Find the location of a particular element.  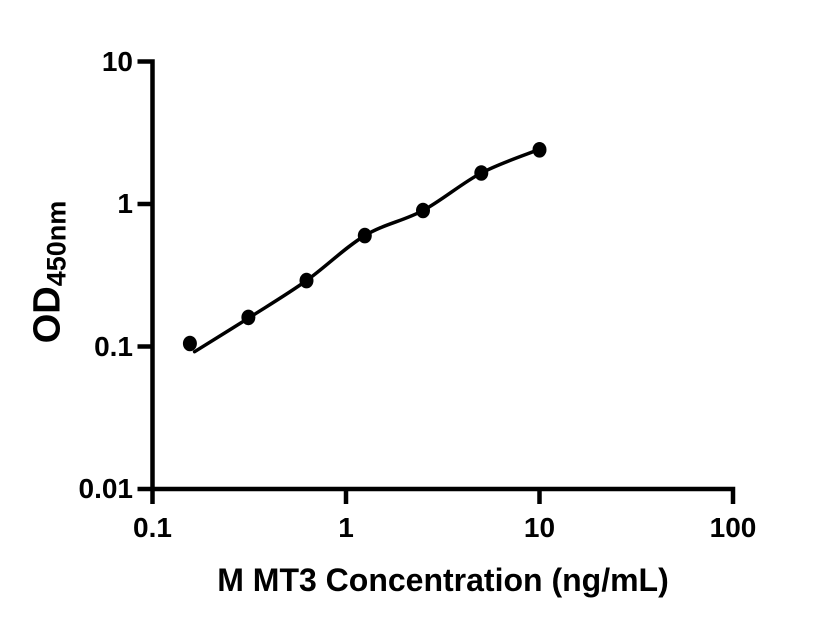

y-axis-title: OD450nm is located at coordinates (49, 272).